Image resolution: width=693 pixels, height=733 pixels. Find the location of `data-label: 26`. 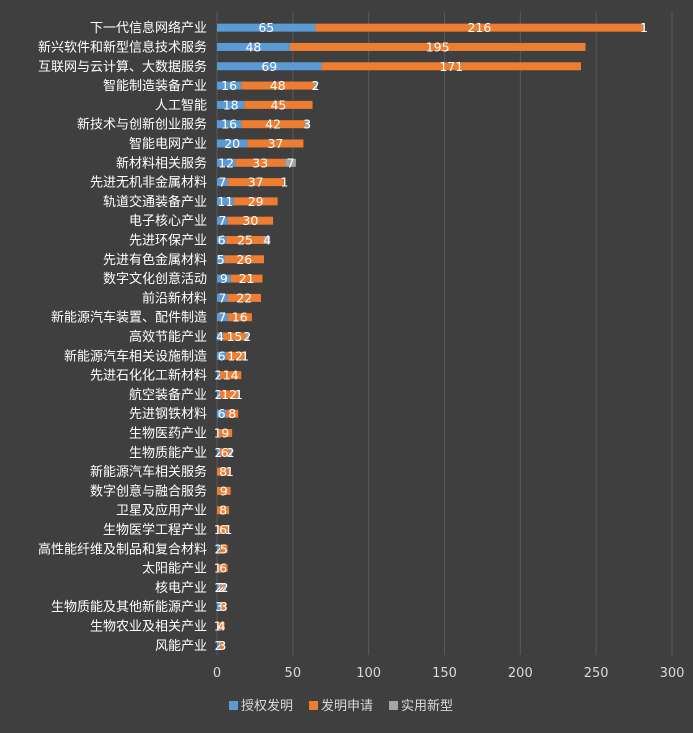

data-label: 26 is located at coordinates (244, 259).